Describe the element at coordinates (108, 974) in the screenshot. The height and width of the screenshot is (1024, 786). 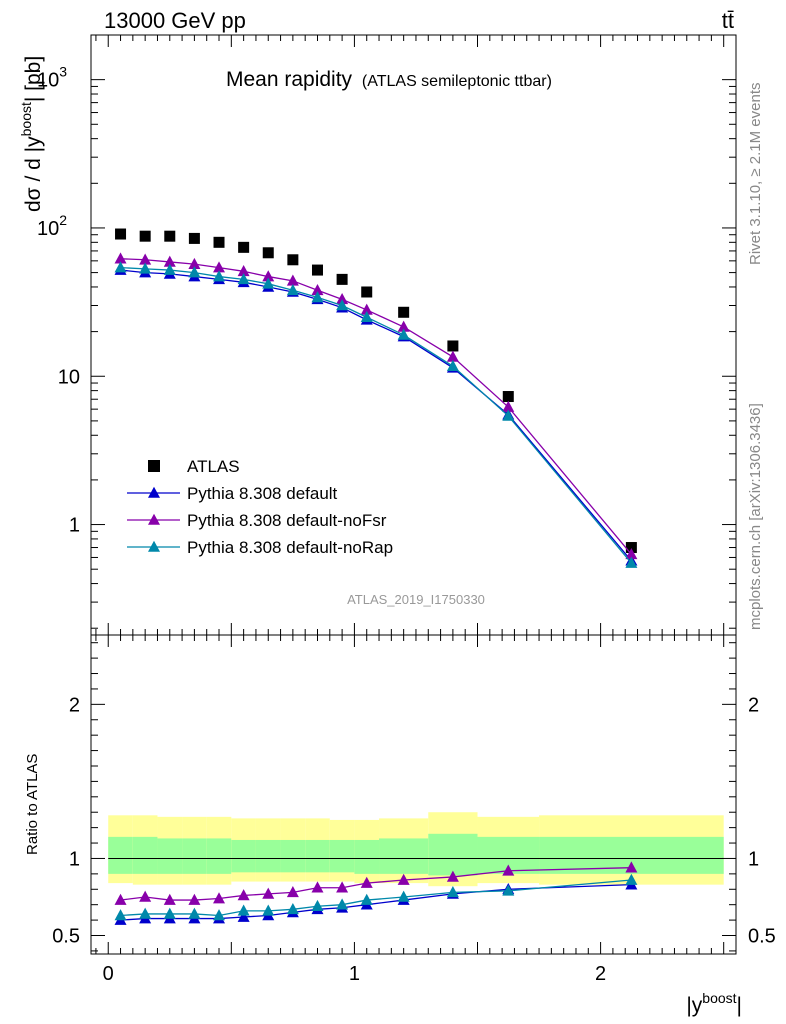
I see `x-tick-label: 0` at that location.